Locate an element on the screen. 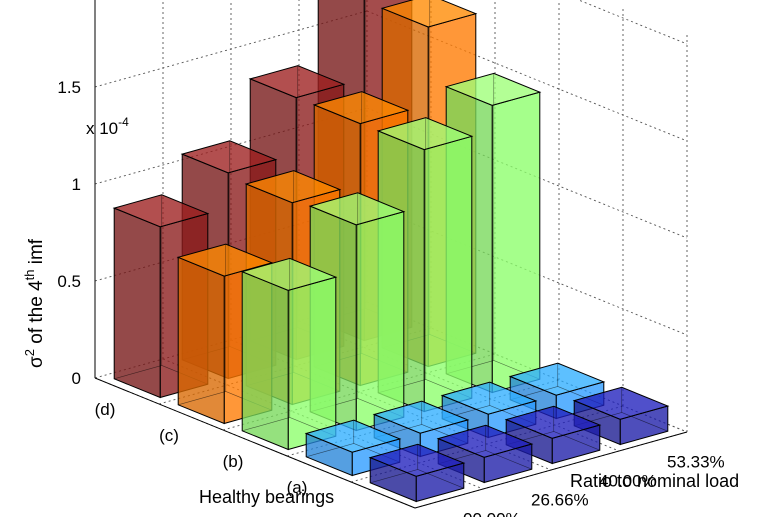 The height and width of the screenshot is (517, 771). bearing-axis-label: Healthy bearings is located at coordinates (266, 497).